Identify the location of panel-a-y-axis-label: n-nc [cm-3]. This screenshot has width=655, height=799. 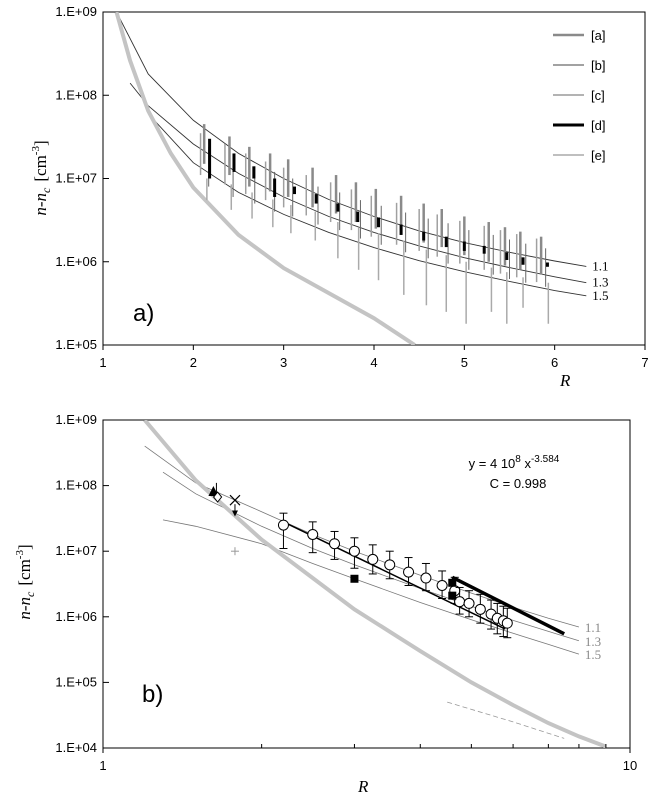
(41, 177).